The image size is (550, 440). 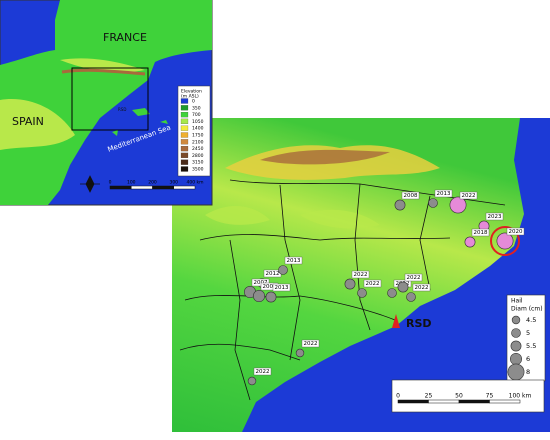 I want to click on scale-label: 400 km, so click(x=194, y=183).